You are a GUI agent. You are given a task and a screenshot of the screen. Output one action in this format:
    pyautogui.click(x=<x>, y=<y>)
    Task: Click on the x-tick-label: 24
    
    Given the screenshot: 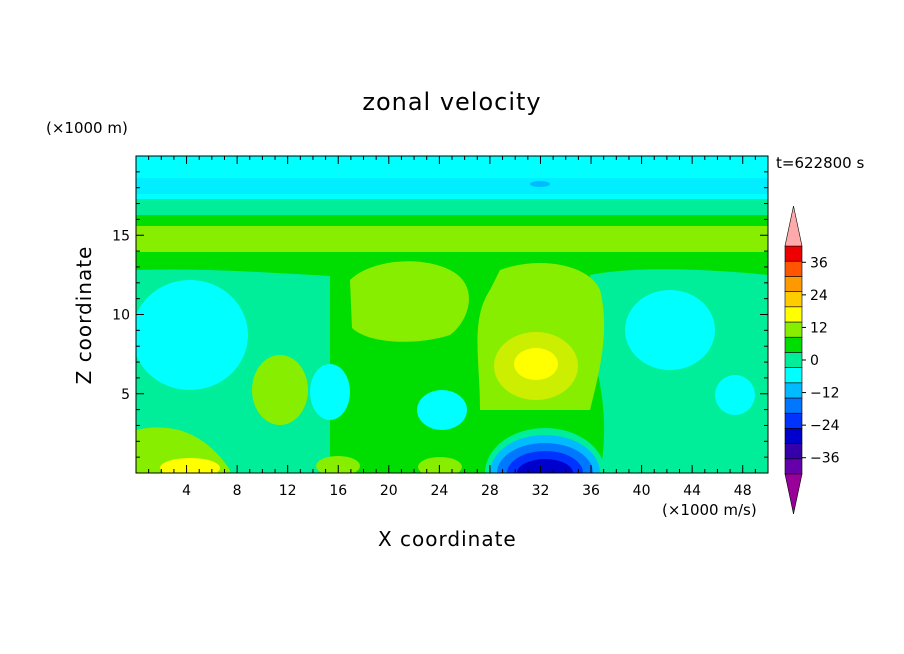 What is the action you would take?
    pyautogui.click(x=439, y=491)
    